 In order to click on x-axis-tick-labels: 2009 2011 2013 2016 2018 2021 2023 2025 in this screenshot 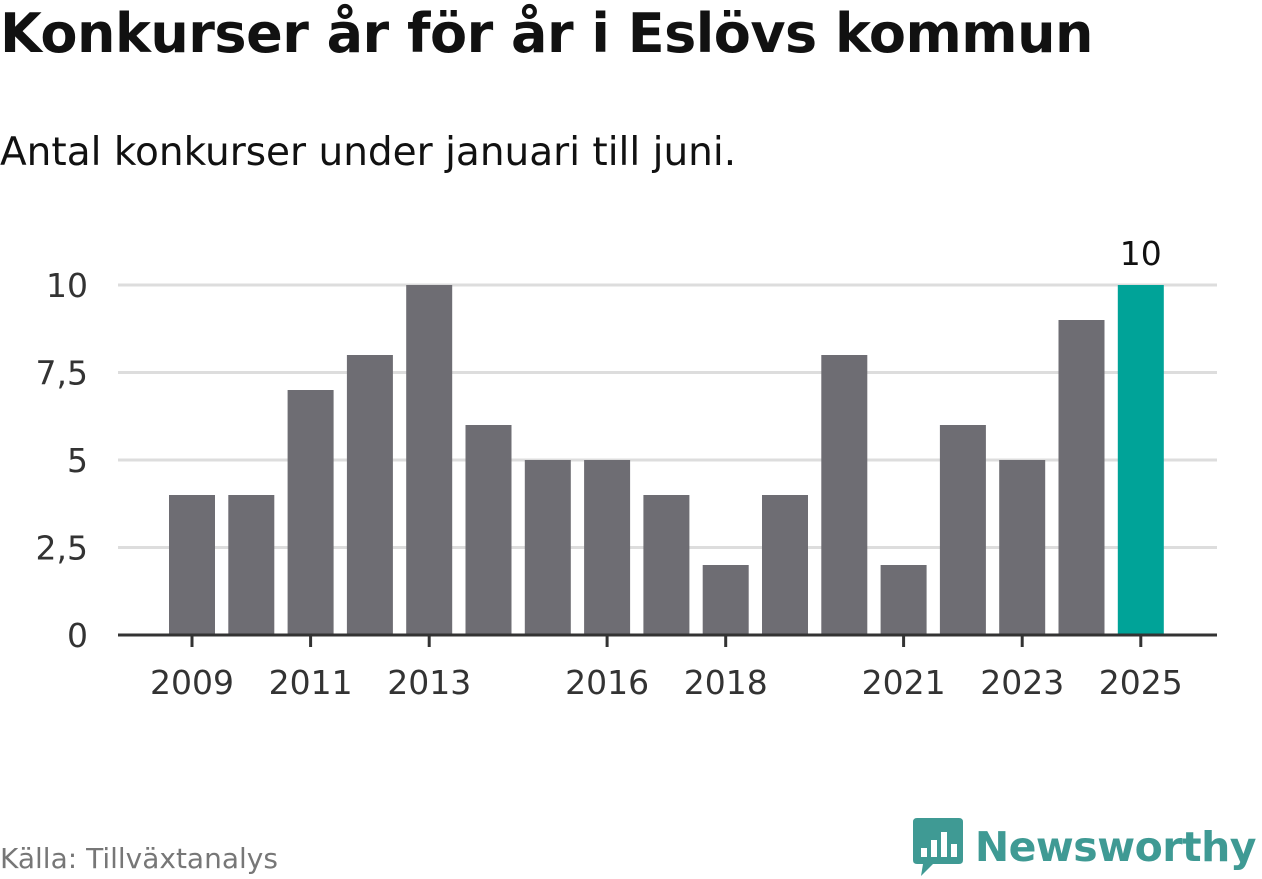, I will do `click(666, 682)`.